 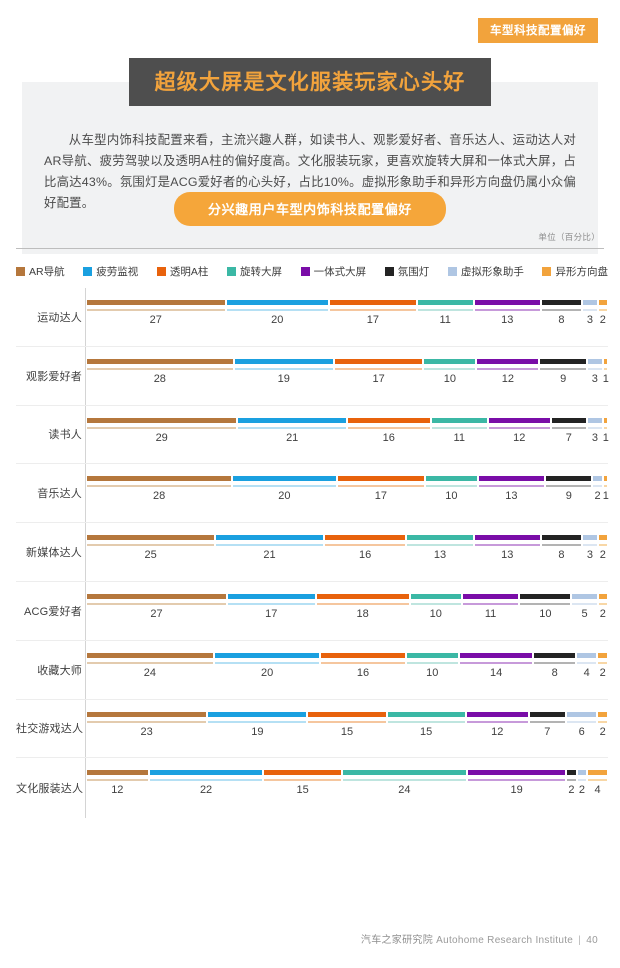 What do you see at coordinates (110, 271) in the screenshot?
I see `legend-item: 疲劳监视` at bounding box center [110, 271].